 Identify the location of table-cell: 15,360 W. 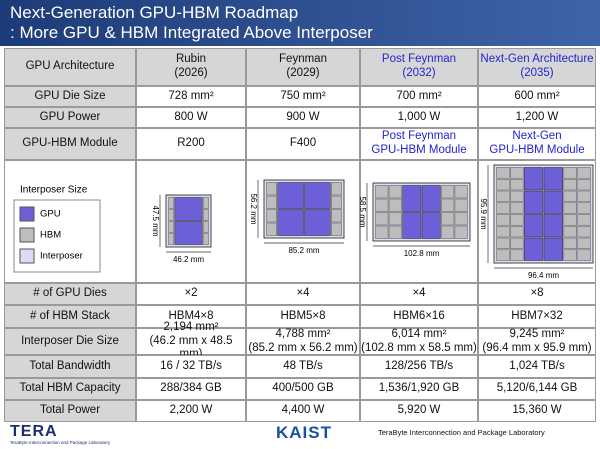
(537, 411).